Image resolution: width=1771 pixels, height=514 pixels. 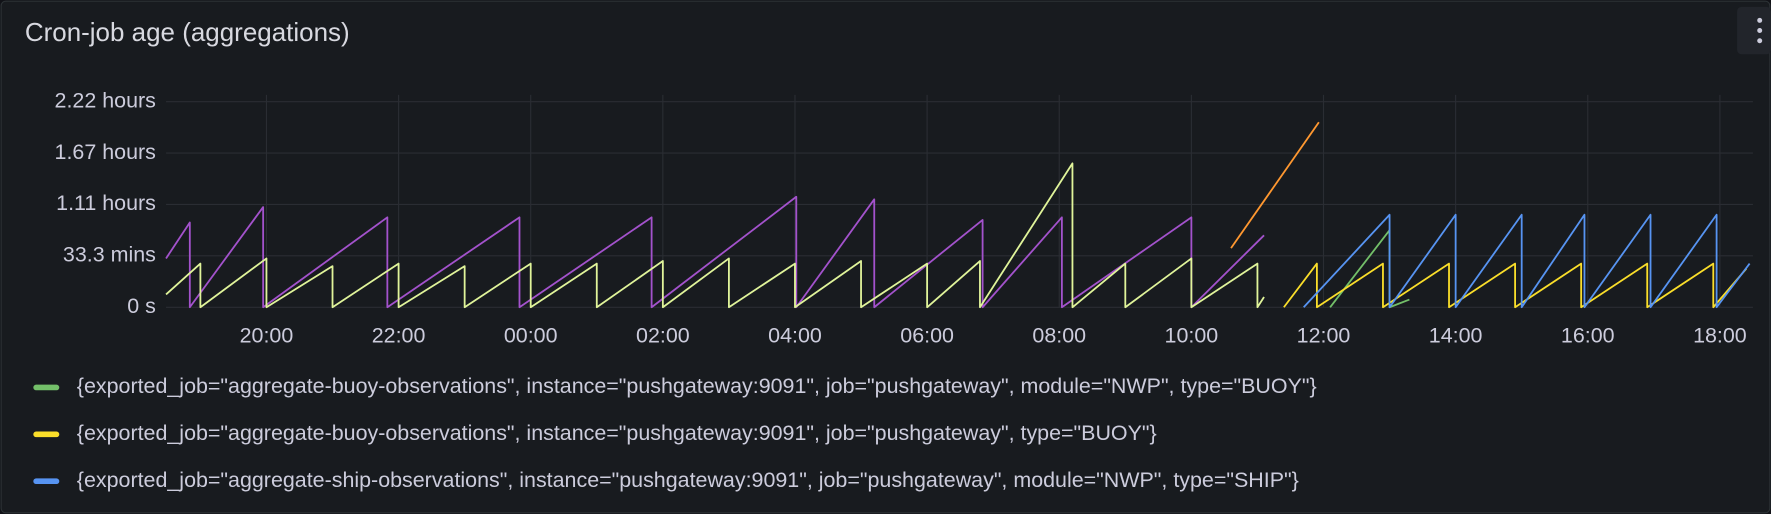 I want to click on x-tick-label: 22:00, so click(x=399, y=335).